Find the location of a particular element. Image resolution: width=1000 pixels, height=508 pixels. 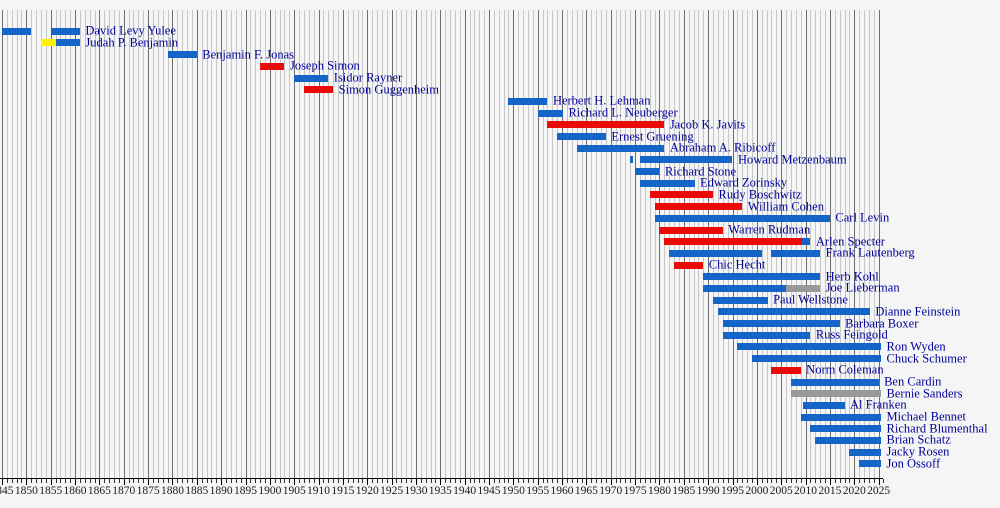

senator-label: Ben Cardin is located at coordinates (913, 381).